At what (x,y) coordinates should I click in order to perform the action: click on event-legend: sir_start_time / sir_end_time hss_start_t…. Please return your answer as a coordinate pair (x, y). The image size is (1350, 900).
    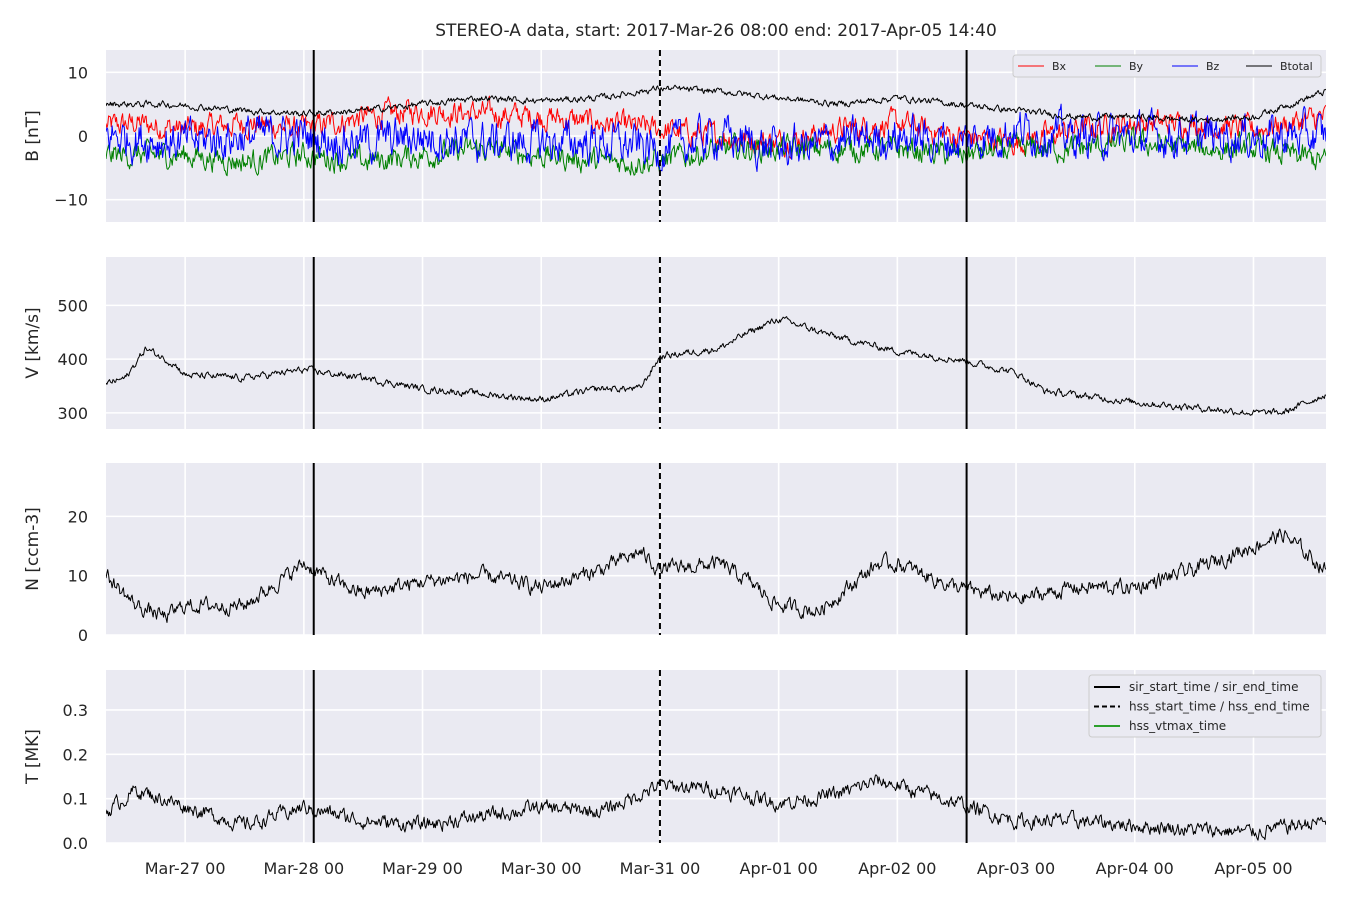
    Looking at the image, I should click on (1205, 706).